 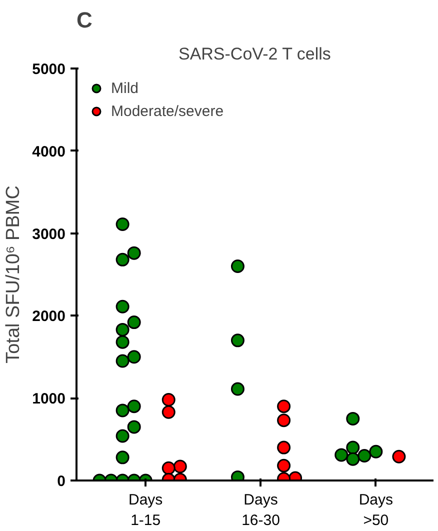 I want to click on legend-label: Moderate/severe, so click(x=167, y=111).